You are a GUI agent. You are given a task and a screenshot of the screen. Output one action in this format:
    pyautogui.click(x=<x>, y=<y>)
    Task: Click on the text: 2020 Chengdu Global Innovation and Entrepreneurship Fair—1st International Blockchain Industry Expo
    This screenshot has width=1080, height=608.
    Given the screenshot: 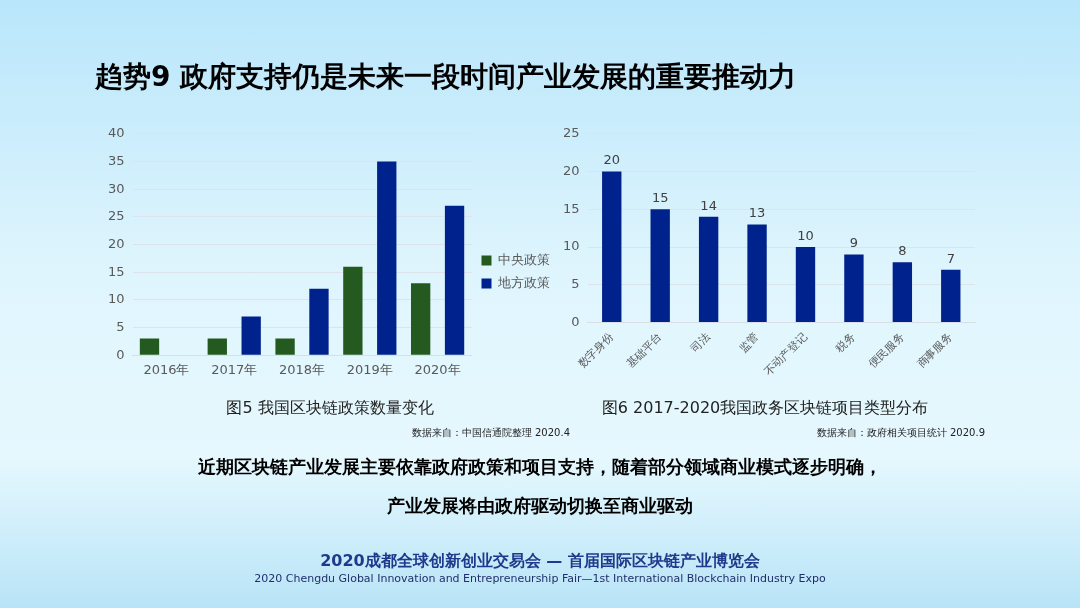 What is the action you would take?
    pyautogui.click(x=540, y=578)
    